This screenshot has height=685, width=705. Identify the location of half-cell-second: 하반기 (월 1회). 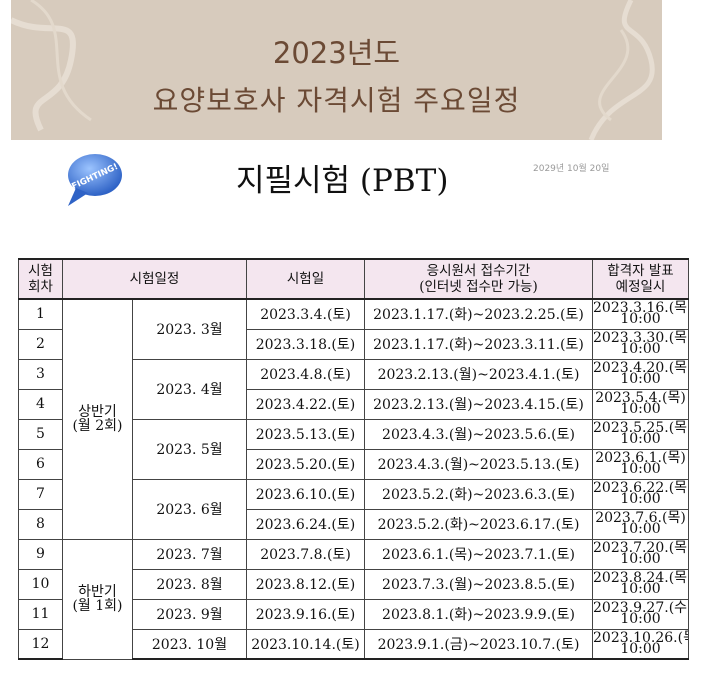
(97, 599).